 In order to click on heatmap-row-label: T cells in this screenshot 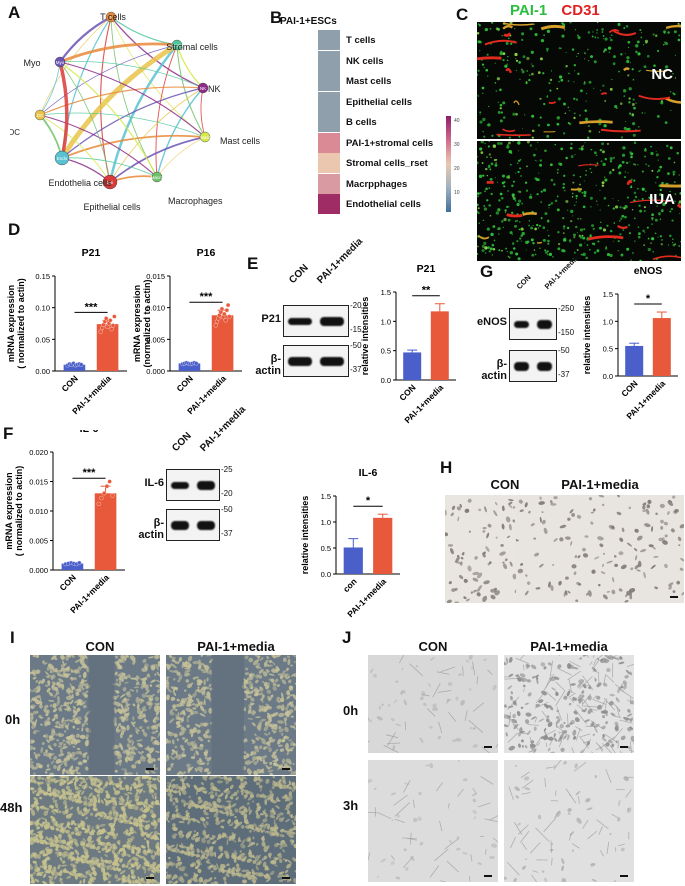, I will do `click(361, 40)`.